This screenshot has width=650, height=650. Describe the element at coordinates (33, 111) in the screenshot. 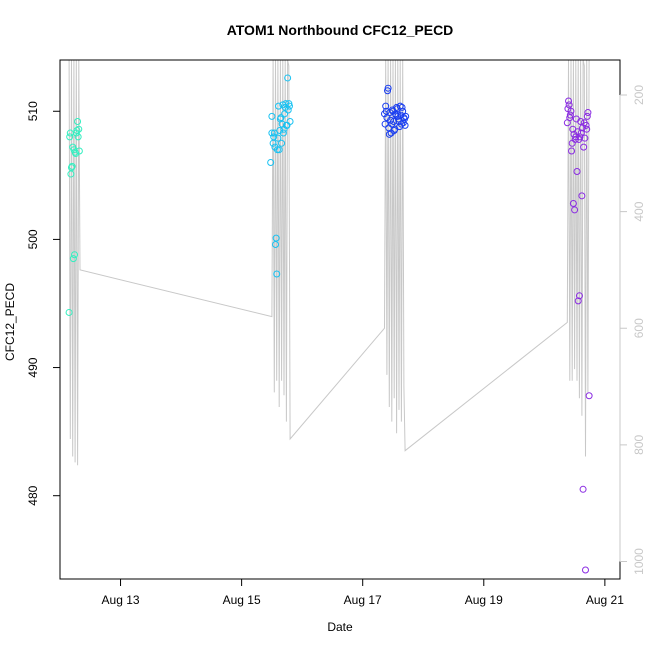

I see `y-tick-label: 510` at that location.